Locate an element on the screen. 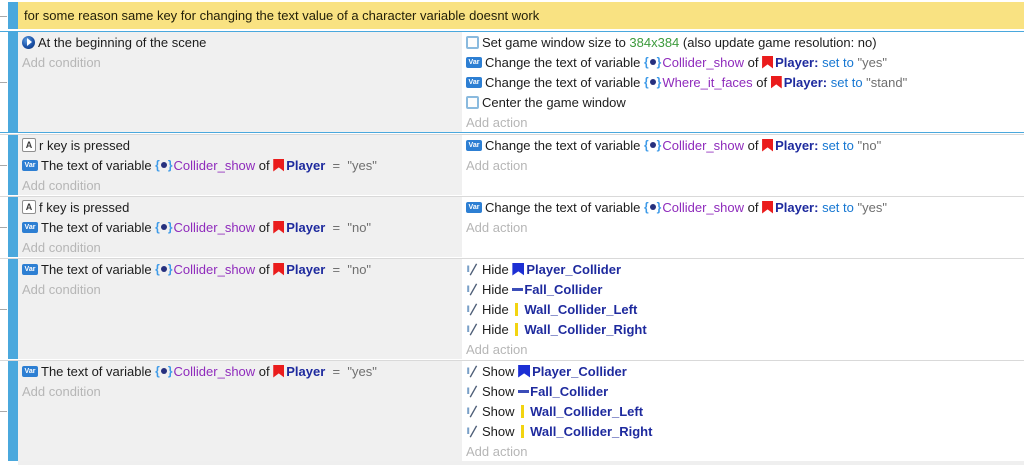 This screenshot has height=465, width=1024. wall-collider-icon is located at coordinates (523, 431).